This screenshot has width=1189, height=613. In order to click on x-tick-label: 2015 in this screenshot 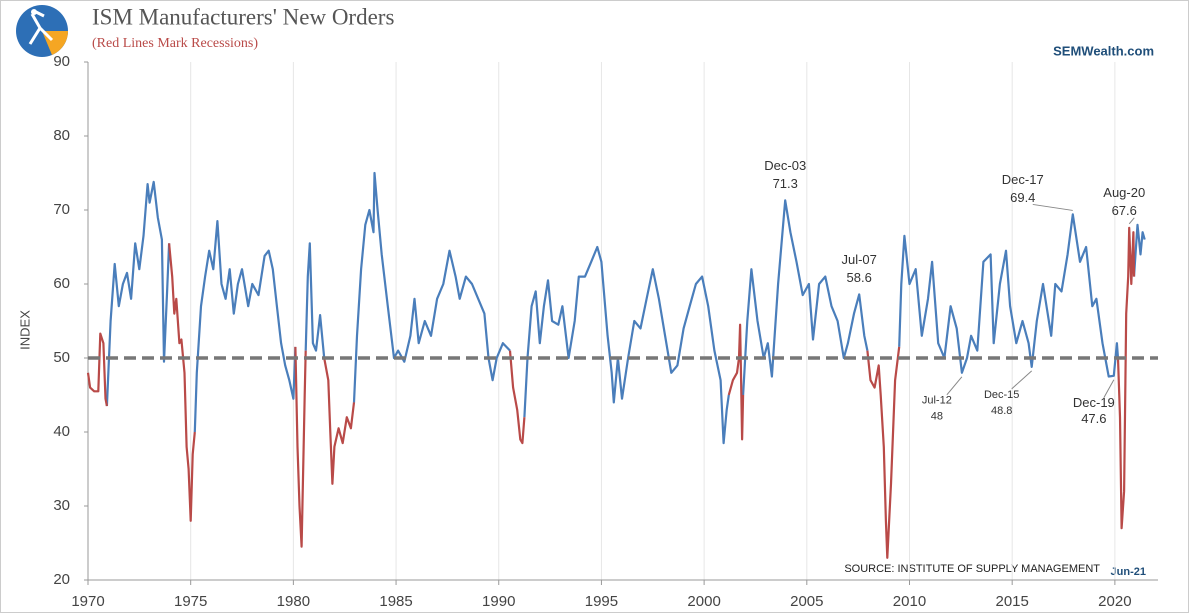, I will do `click(1011, 601)`.